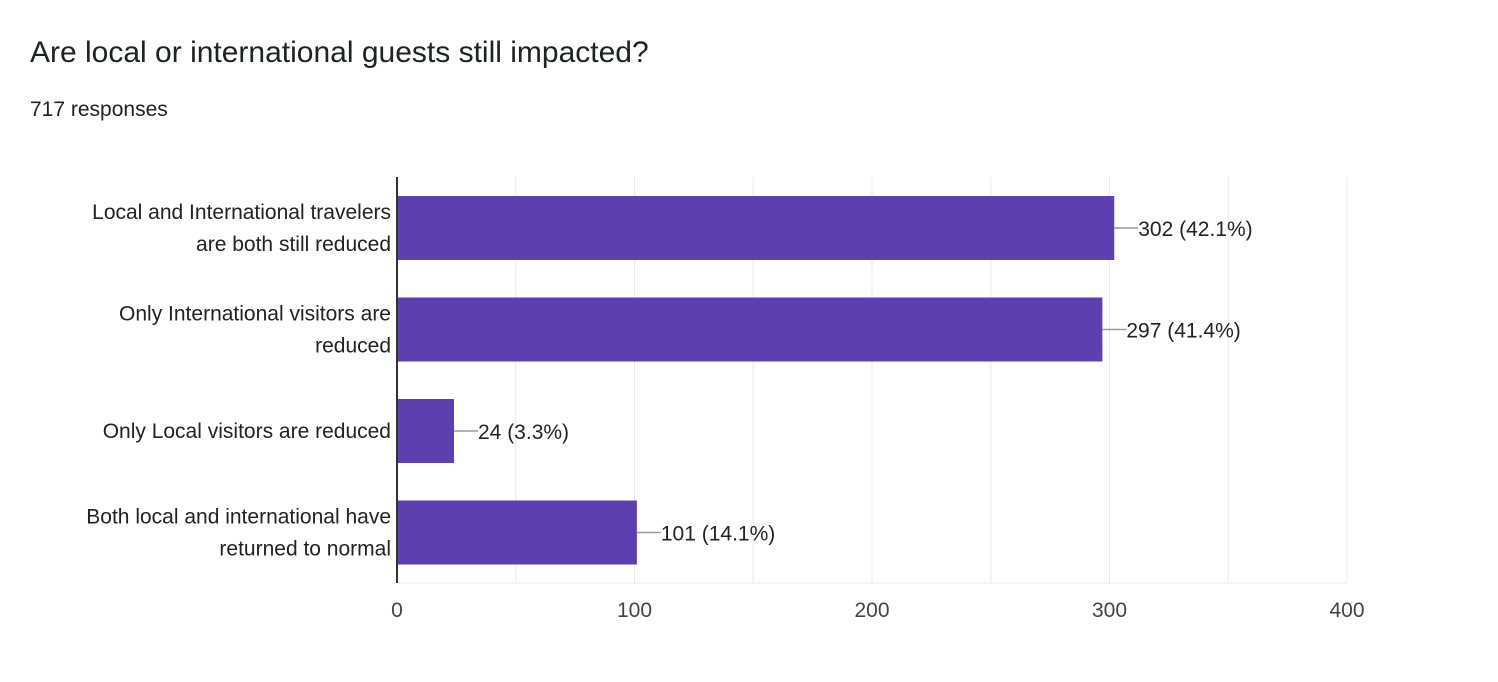 The width and height of the screenshot is (1498, 682). Describe the element at coordinates (523, 432) in the screenshot. I see `data-label: 24 (3.3%)` at that location.